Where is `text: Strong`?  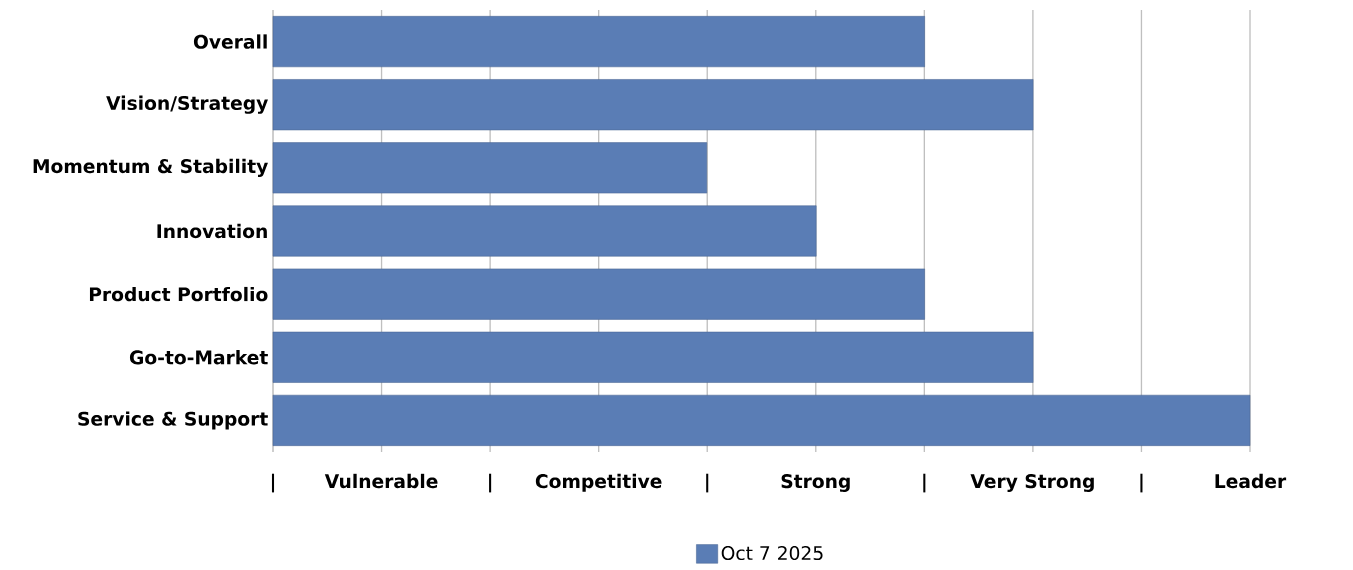
text: Strong is located at coordinates (815, 483).